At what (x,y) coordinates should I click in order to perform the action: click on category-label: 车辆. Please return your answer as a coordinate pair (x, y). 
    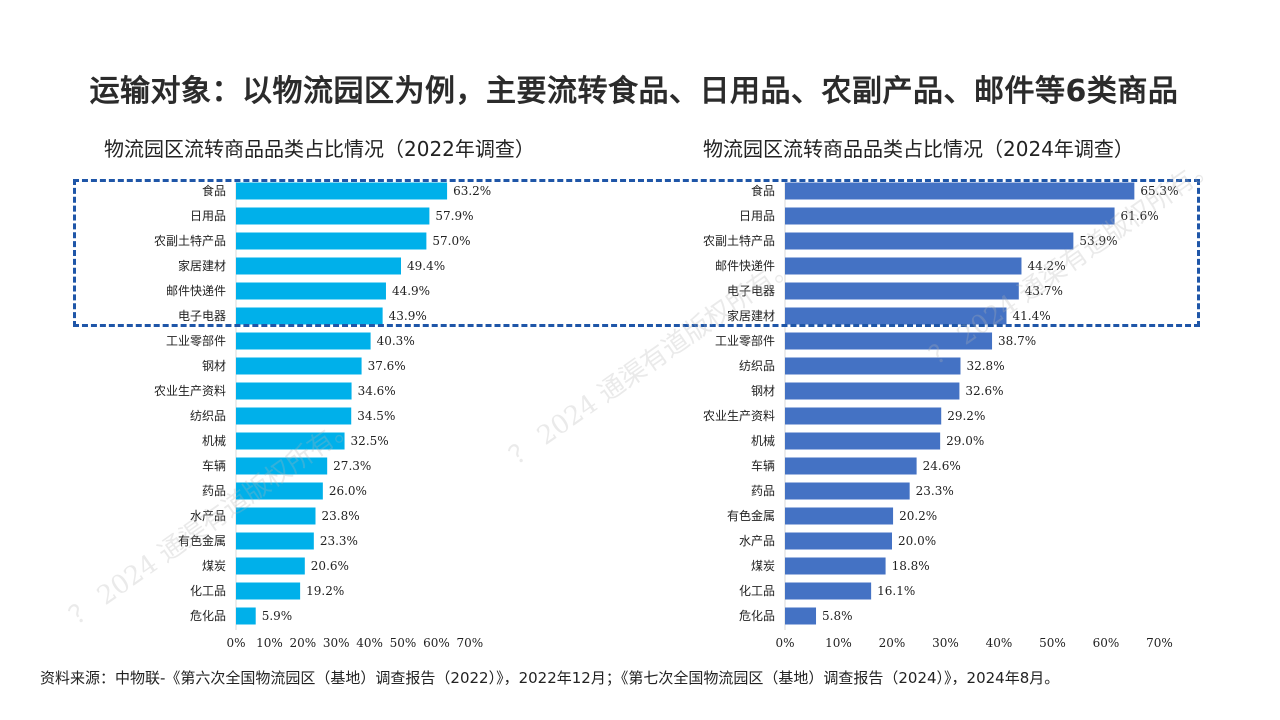
    Looking at the image, I should click on (763, 465).